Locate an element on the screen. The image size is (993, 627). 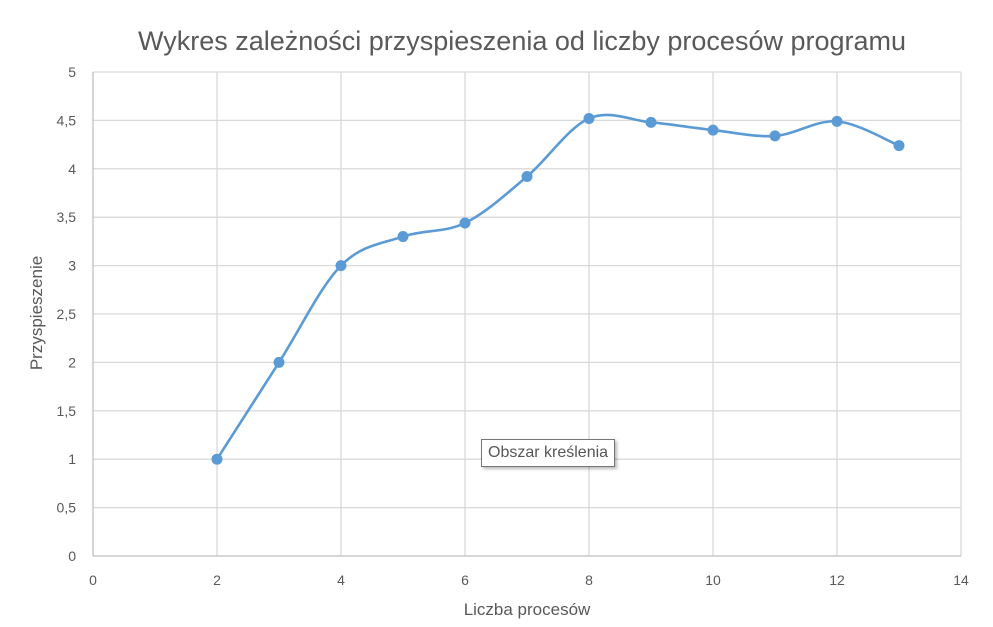
y-tick-label: 4,5 is located at coordinates (67, 120).